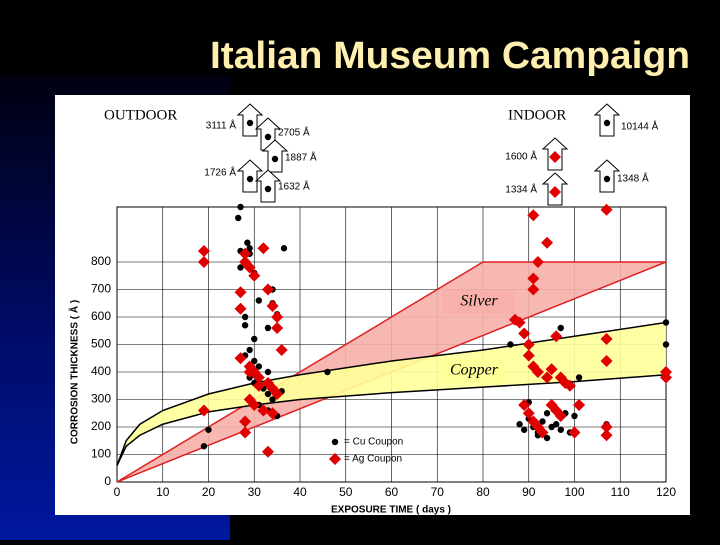 This screenshot has height=545, width=720. Describe the element at coordinates (294, 186) in the screenshot. I see `offscale-label: 1632 Å` at that location.